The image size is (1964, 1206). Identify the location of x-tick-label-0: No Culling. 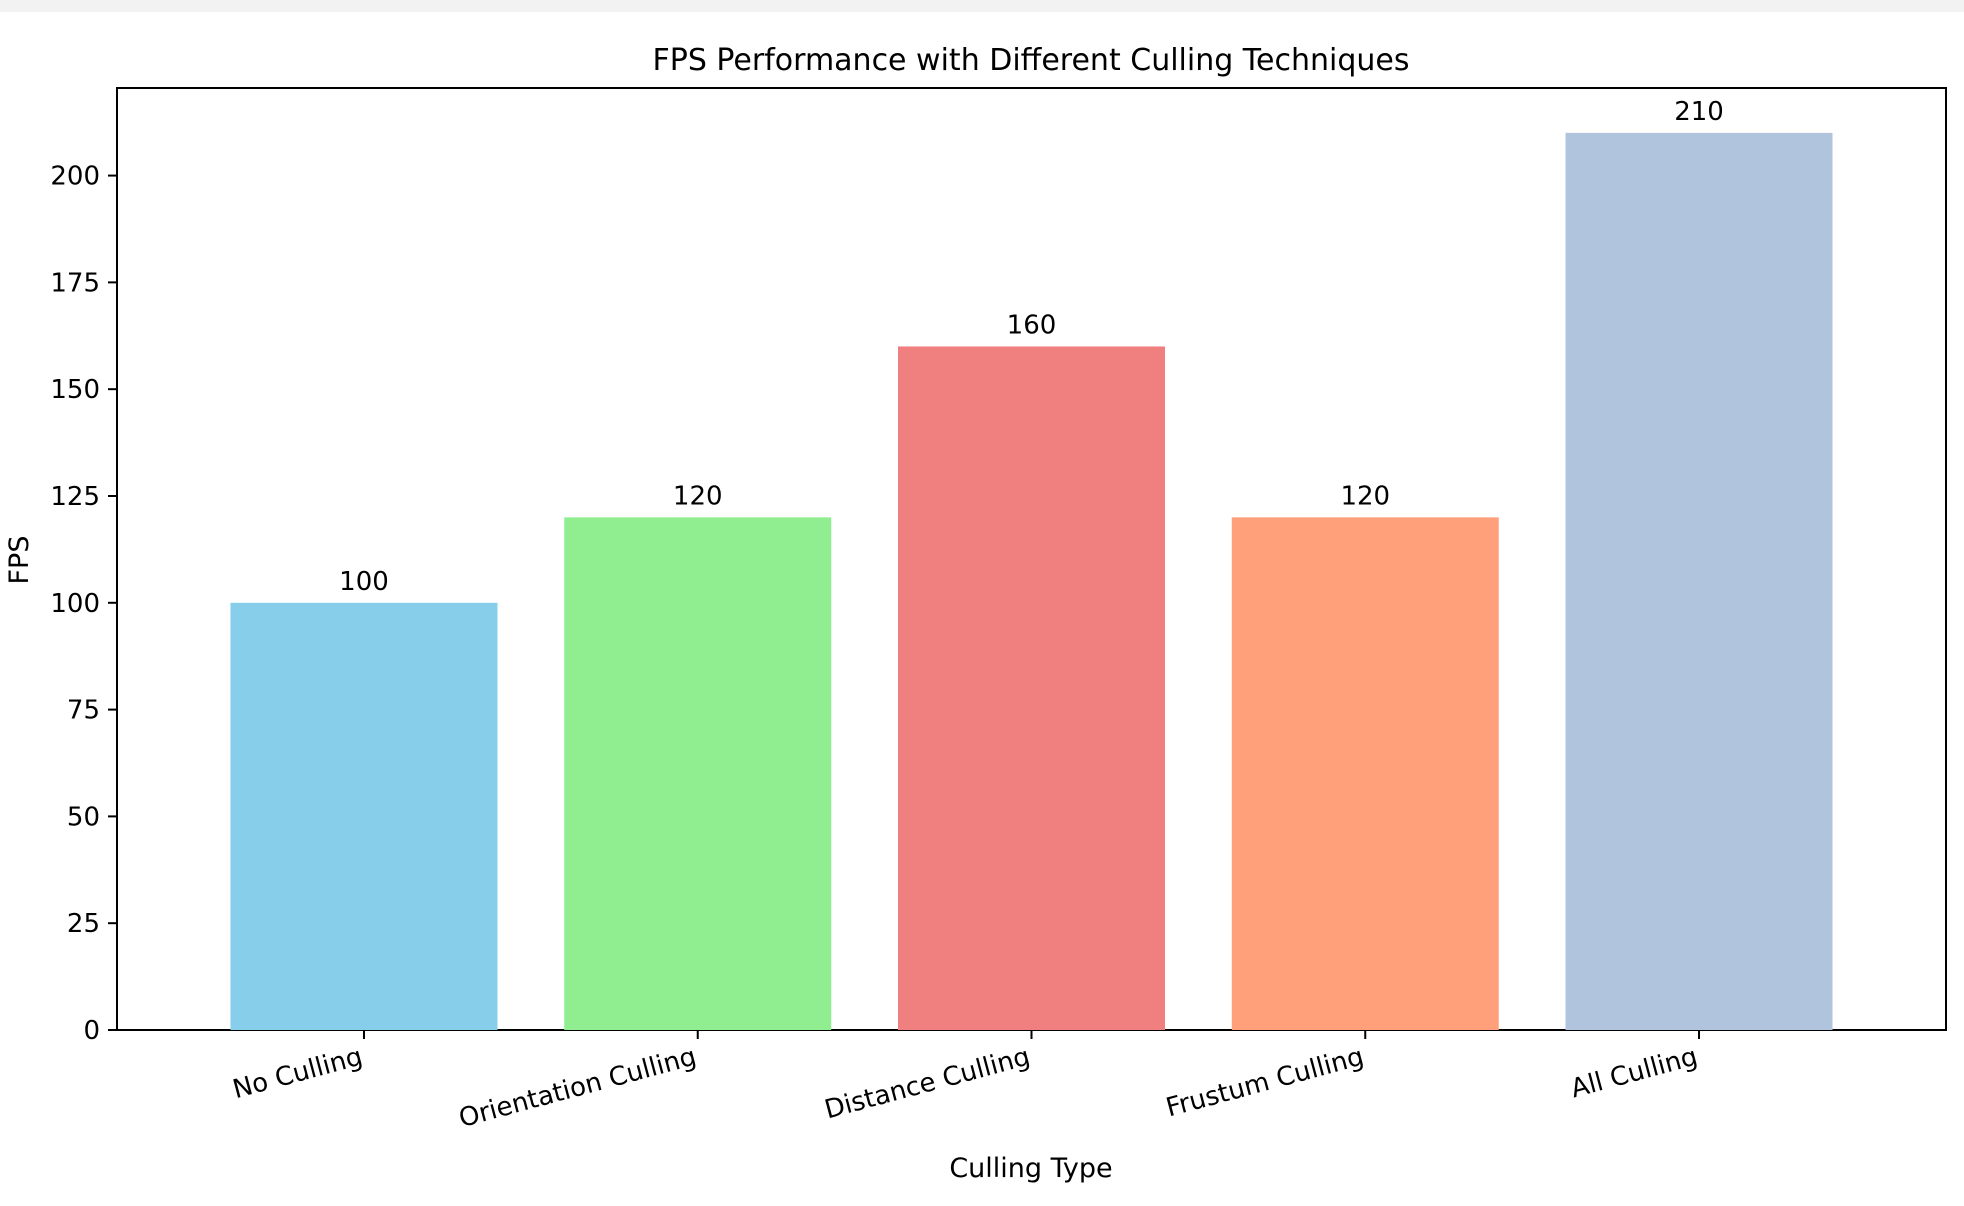
(298, 1073).